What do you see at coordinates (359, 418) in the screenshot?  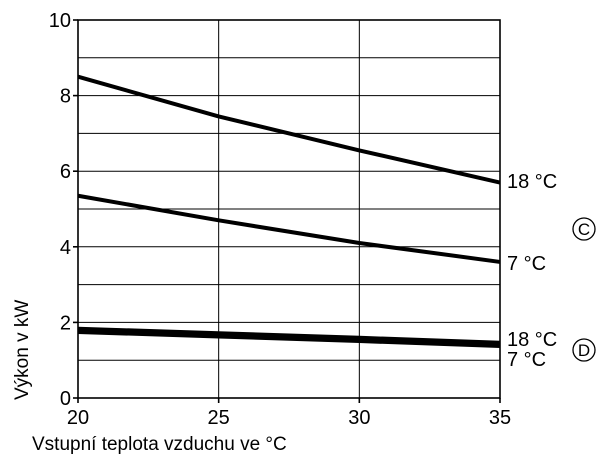 I see `x-tick-label: 30` at bounding box center [359, 418].